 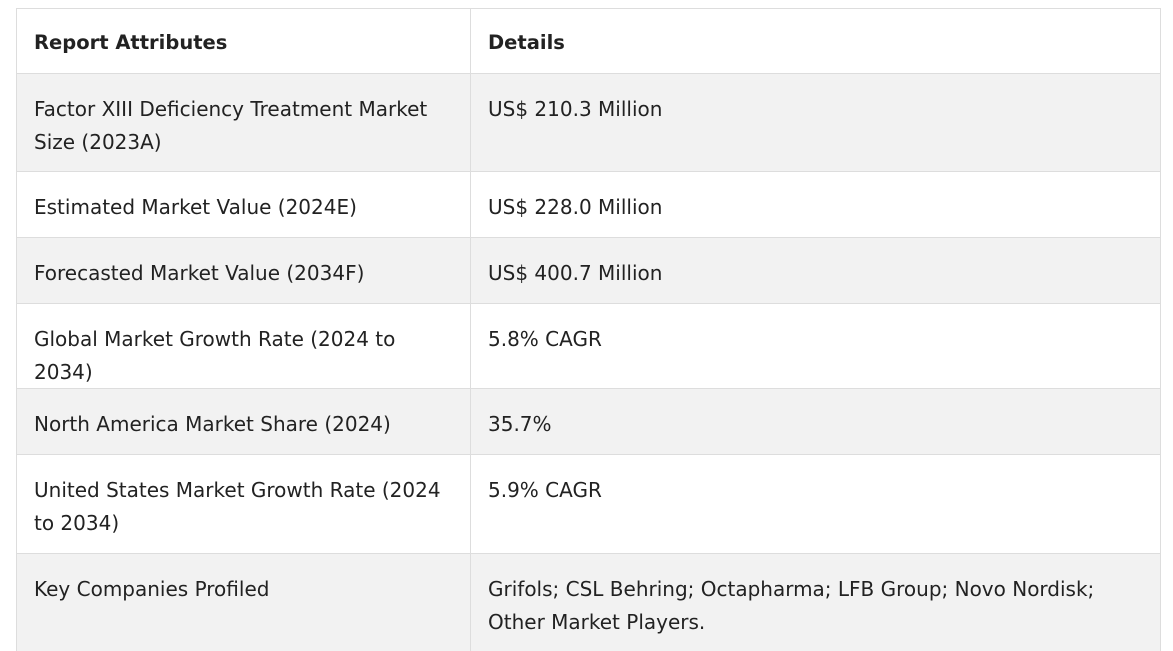 What do you see at coordinates (244, 205) in the screenshot?
I see `attribute-cell: Estimated Market Value (2024E)` at bounding box center [244, 205].